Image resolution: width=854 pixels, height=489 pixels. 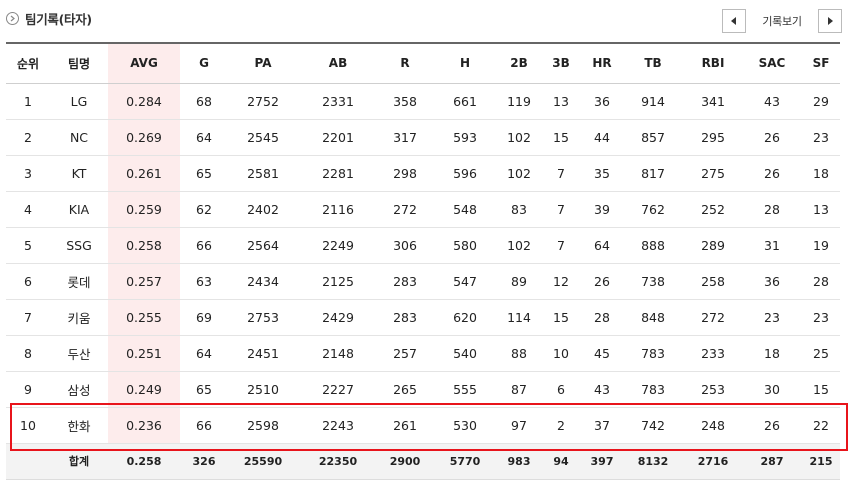 I want to click on col-header-g: G, so click(x=204, y=63).